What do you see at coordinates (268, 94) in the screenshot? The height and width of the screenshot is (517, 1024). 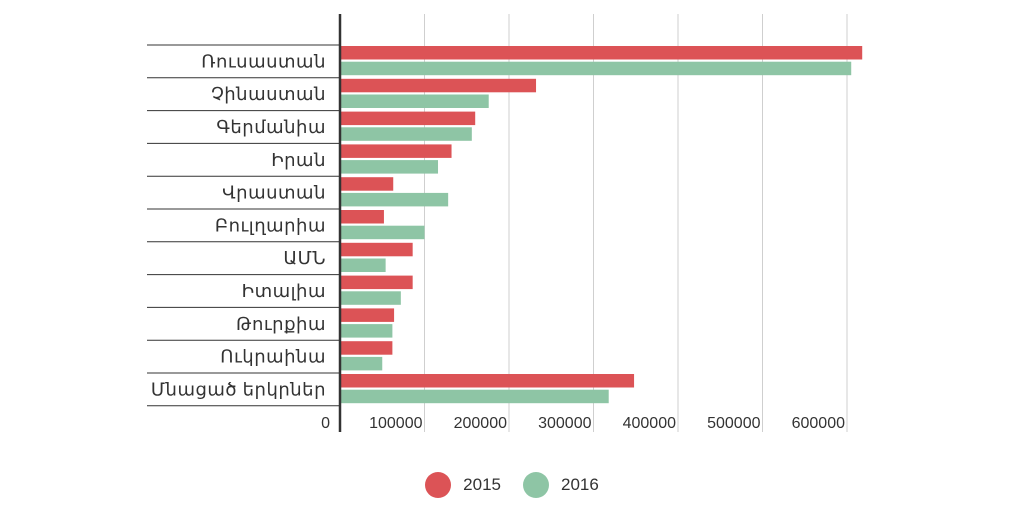 I see `category-label: Չինաստան` at bounding box center [268, 94].